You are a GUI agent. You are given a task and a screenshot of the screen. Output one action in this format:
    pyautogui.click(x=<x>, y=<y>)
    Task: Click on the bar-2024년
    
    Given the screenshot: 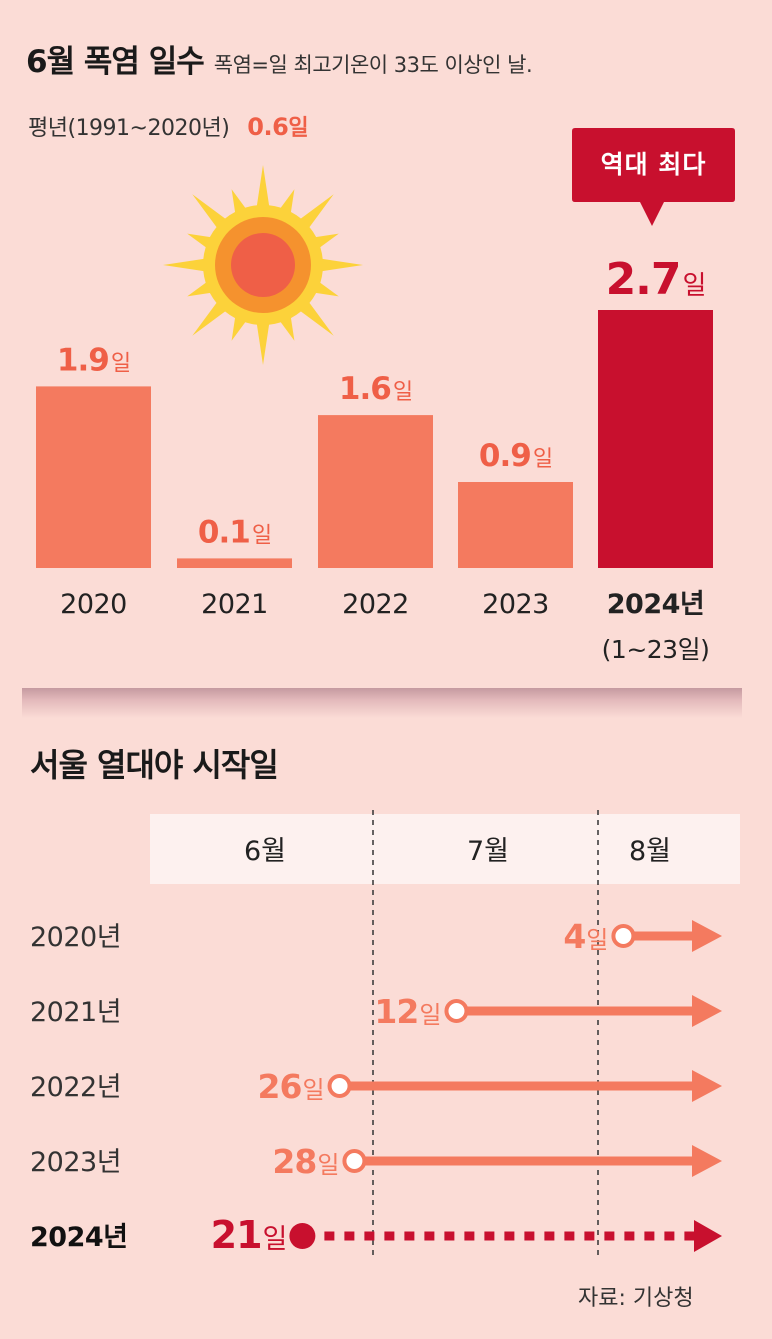 What is the action you would take?
    pyautogui.click(x=655, y=439)
    